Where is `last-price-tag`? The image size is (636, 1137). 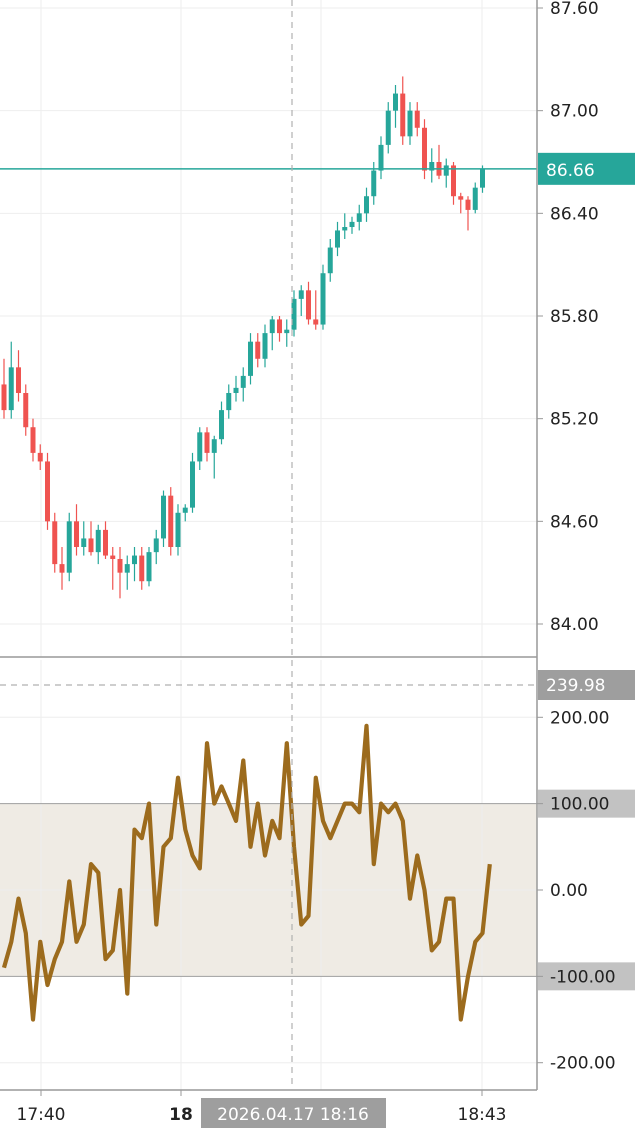 last-price-tag is located at coordinates (586, 168).